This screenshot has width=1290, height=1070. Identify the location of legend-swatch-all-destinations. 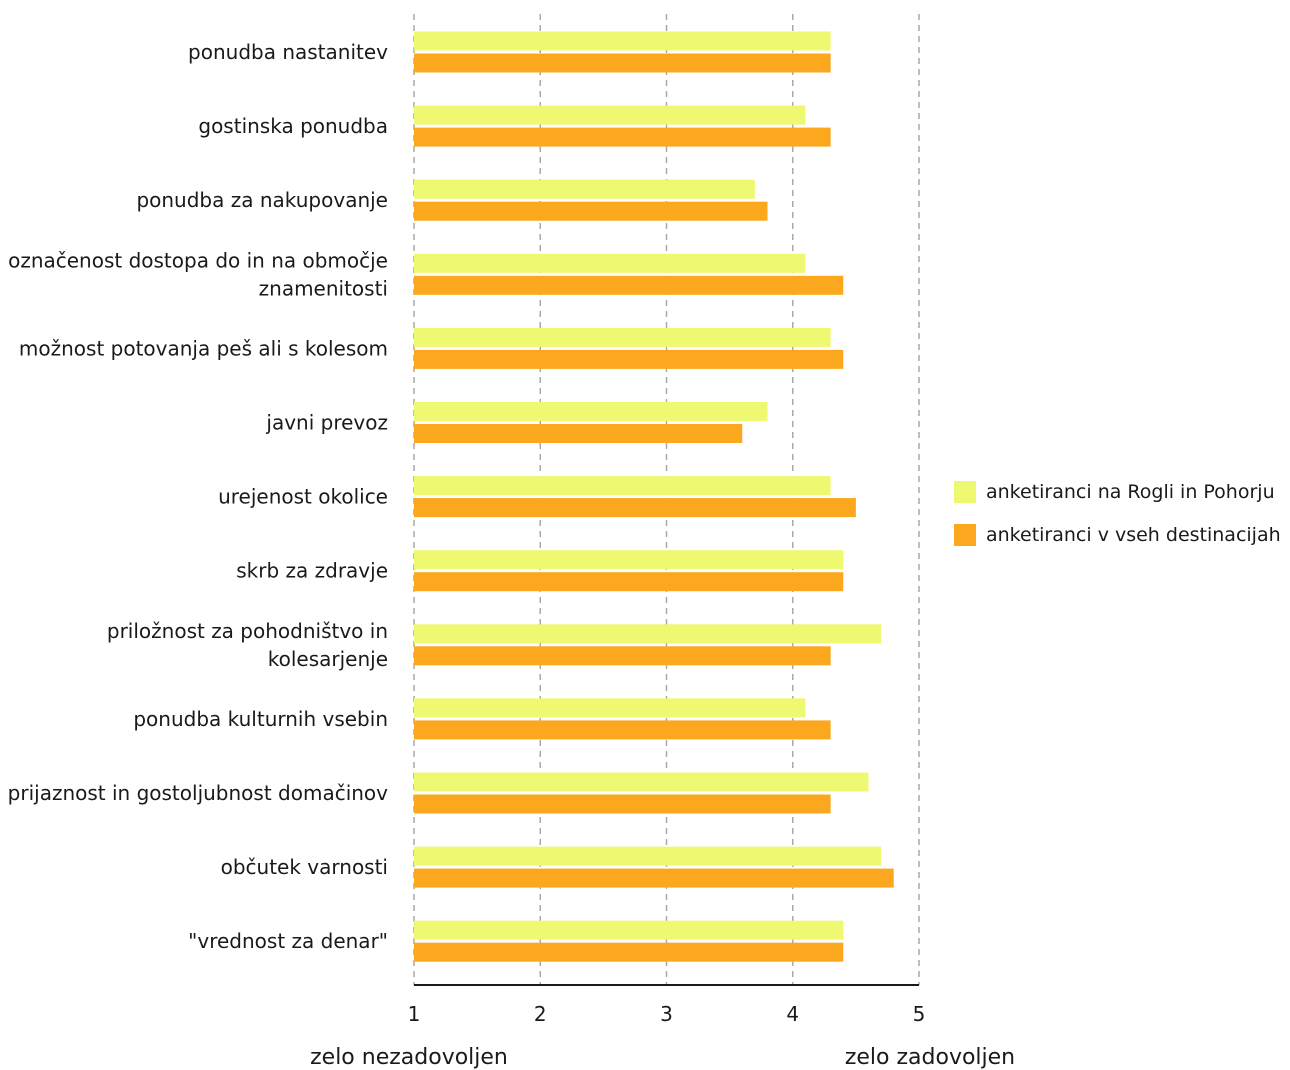
(965, 535).